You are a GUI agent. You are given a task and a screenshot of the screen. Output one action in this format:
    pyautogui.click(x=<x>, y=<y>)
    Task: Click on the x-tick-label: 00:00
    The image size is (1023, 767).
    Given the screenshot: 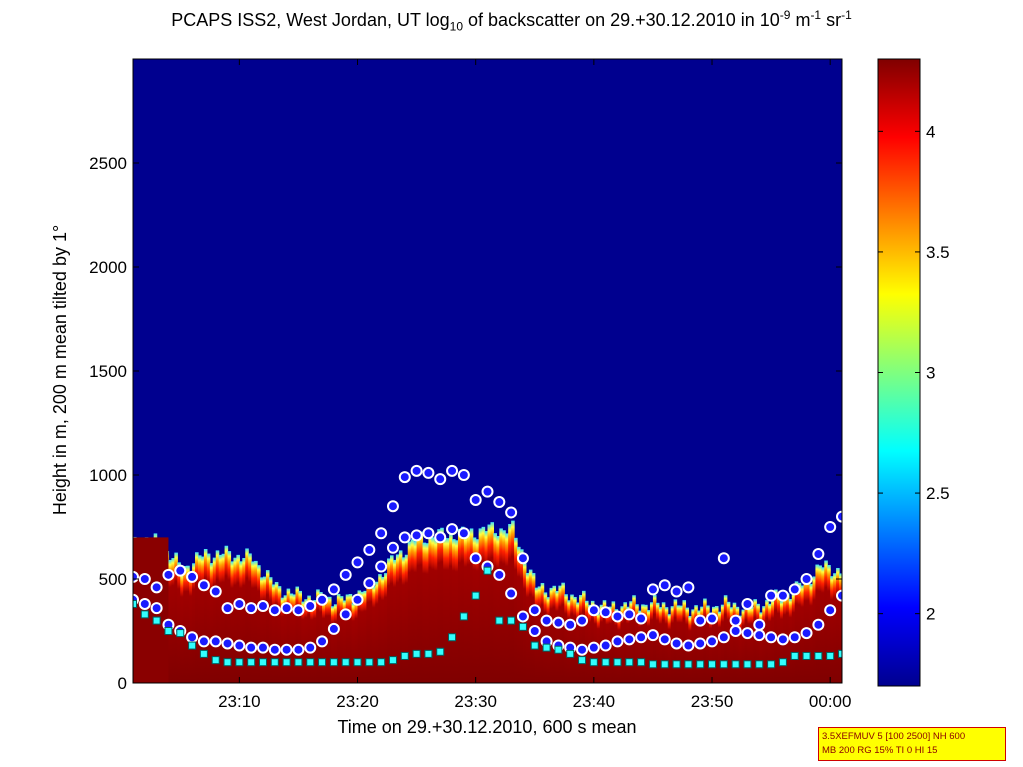 What is the action you would take?
    pyautogui.click(x=830, y=701)
    